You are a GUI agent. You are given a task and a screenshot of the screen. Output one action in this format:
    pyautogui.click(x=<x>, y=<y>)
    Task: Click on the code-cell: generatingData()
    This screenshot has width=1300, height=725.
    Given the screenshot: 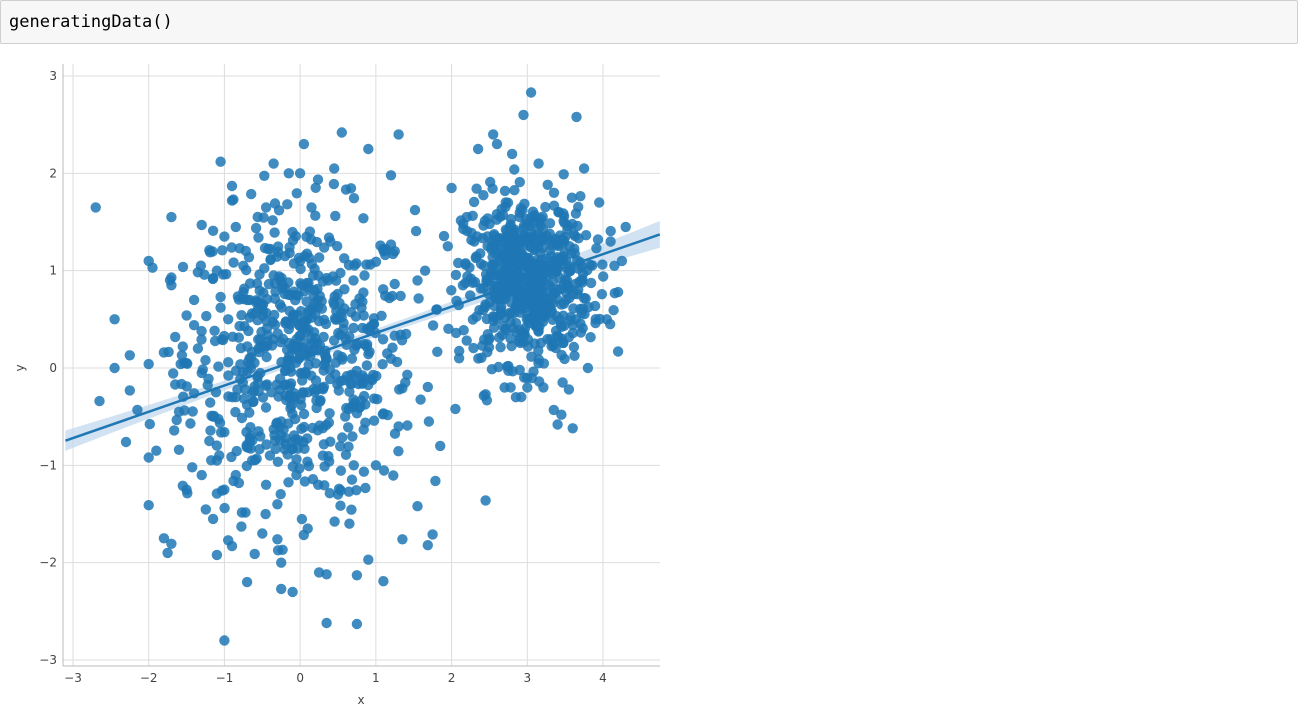 What is the action you would take?
    pyautogui.click(x=649, y=22)
    